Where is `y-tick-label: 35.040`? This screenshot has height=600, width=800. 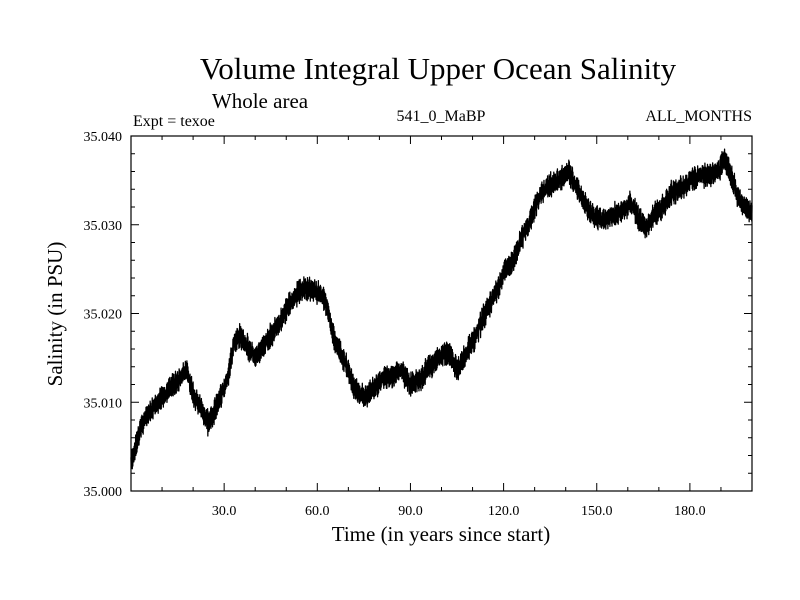
y-tick-label: 35.040 is located at coordinates (103, 137).